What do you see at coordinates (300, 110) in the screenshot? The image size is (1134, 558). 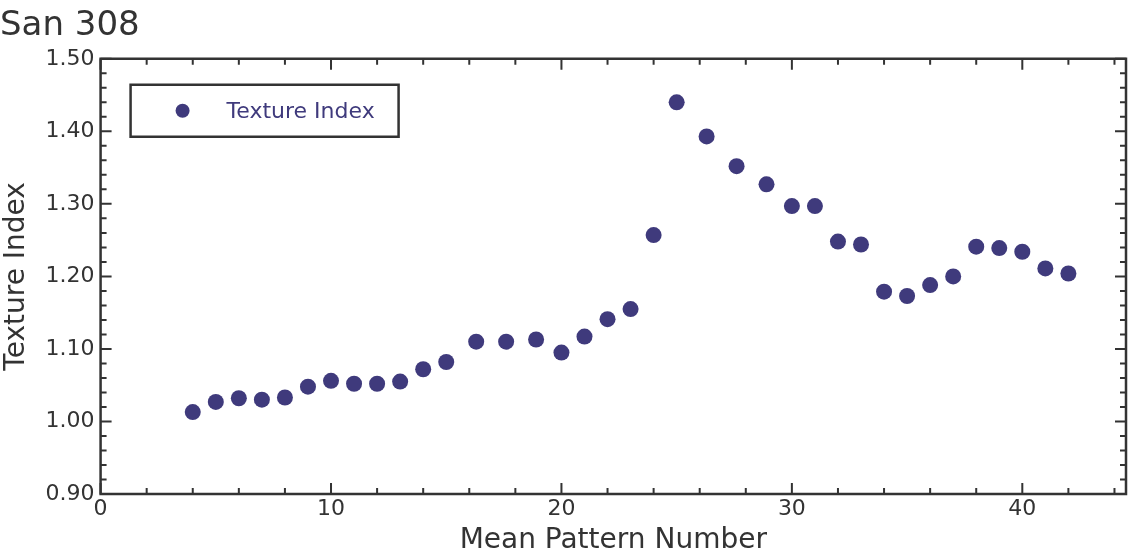 I see `legend-label: Texture Index` at bounding box center [300, 110].